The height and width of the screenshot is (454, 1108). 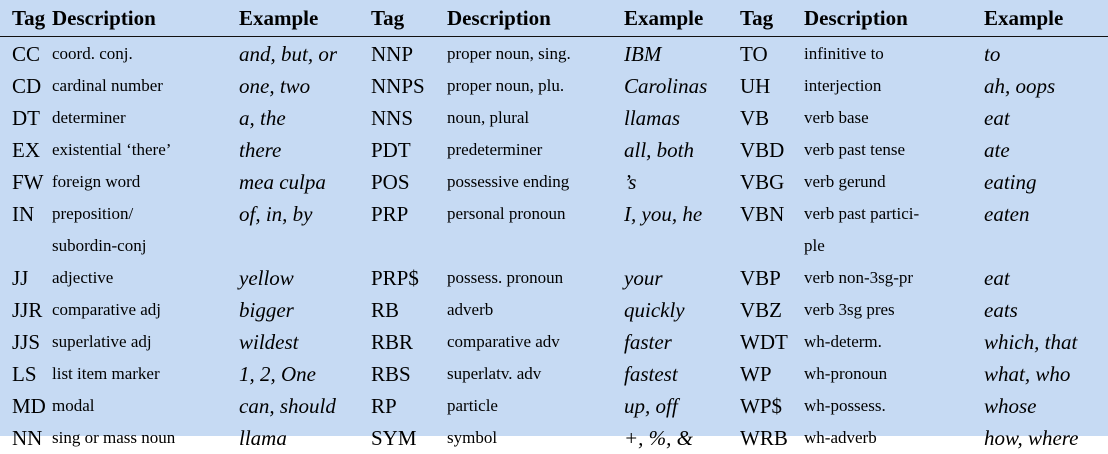 What do you see at coordinates (755, 118) in the screenshot?
I see `cell-tag: VB` at bounding box center [755, 118].